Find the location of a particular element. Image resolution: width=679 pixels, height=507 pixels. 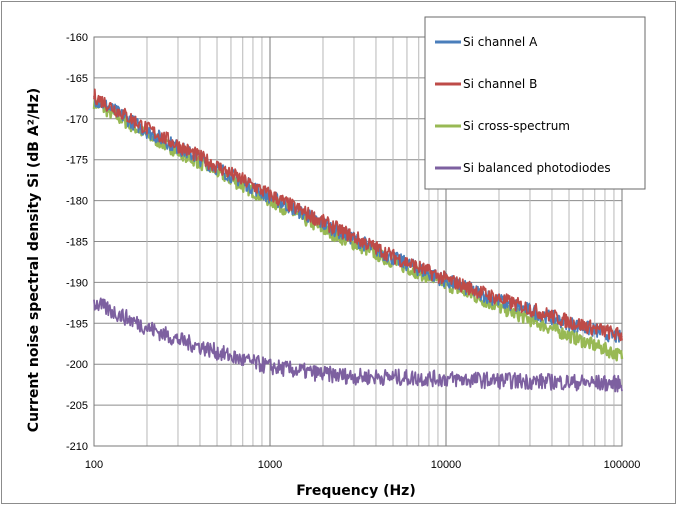

x-tick-label: 100 is located at coordinates (94, 465).